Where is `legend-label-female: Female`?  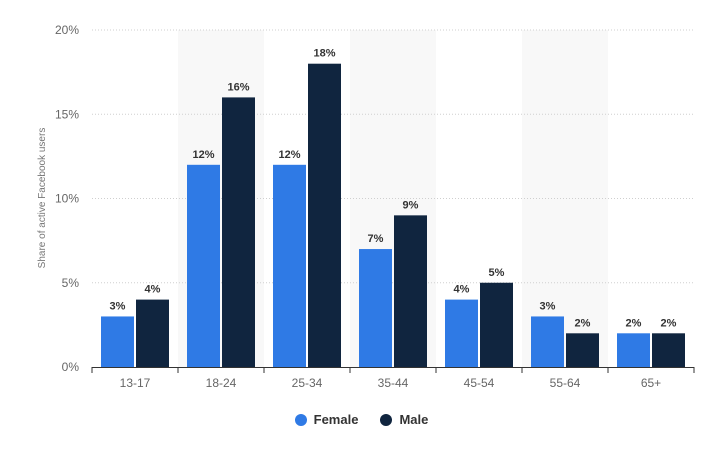
legend-label-female: Female is located at coordinates (336, 419).